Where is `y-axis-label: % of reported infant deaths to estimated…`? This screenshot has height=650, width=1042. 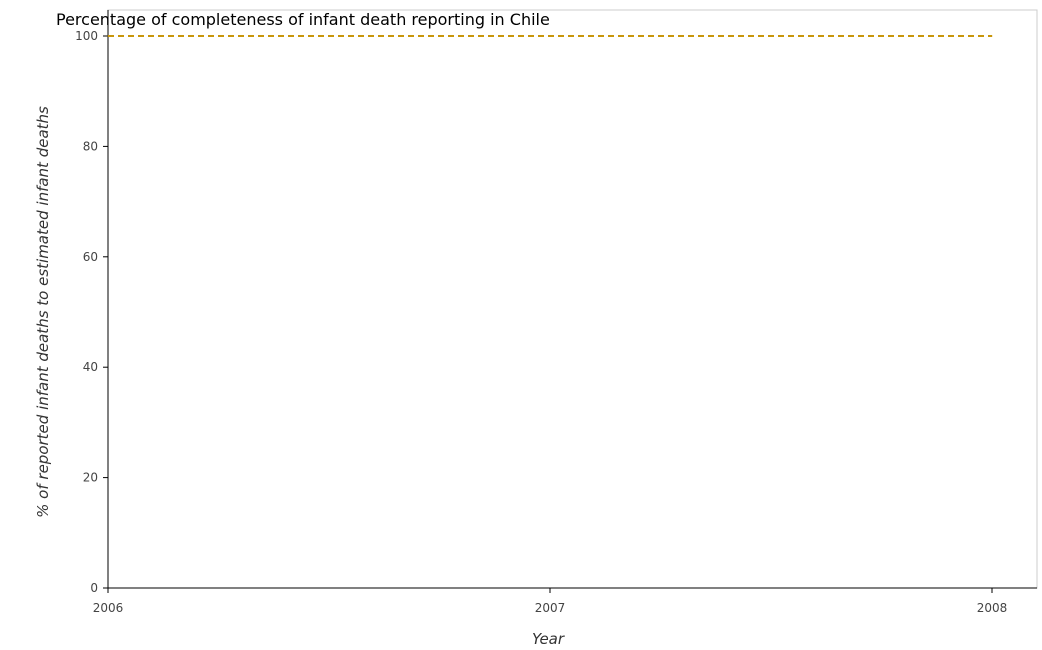 y-axis-label: % of reported infant deaths to estimated… is located at coordinates (43, 312).